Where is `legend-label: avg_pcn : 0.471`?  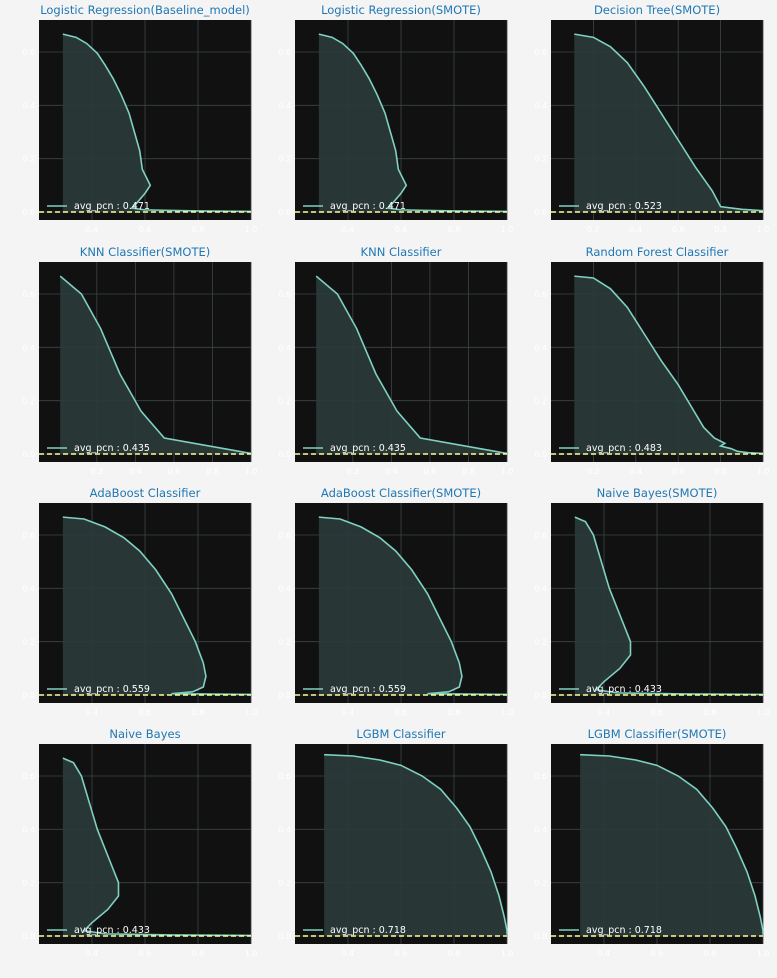
legend-label: avg_pcn : 0.471 is located at coordinates (112, 206).